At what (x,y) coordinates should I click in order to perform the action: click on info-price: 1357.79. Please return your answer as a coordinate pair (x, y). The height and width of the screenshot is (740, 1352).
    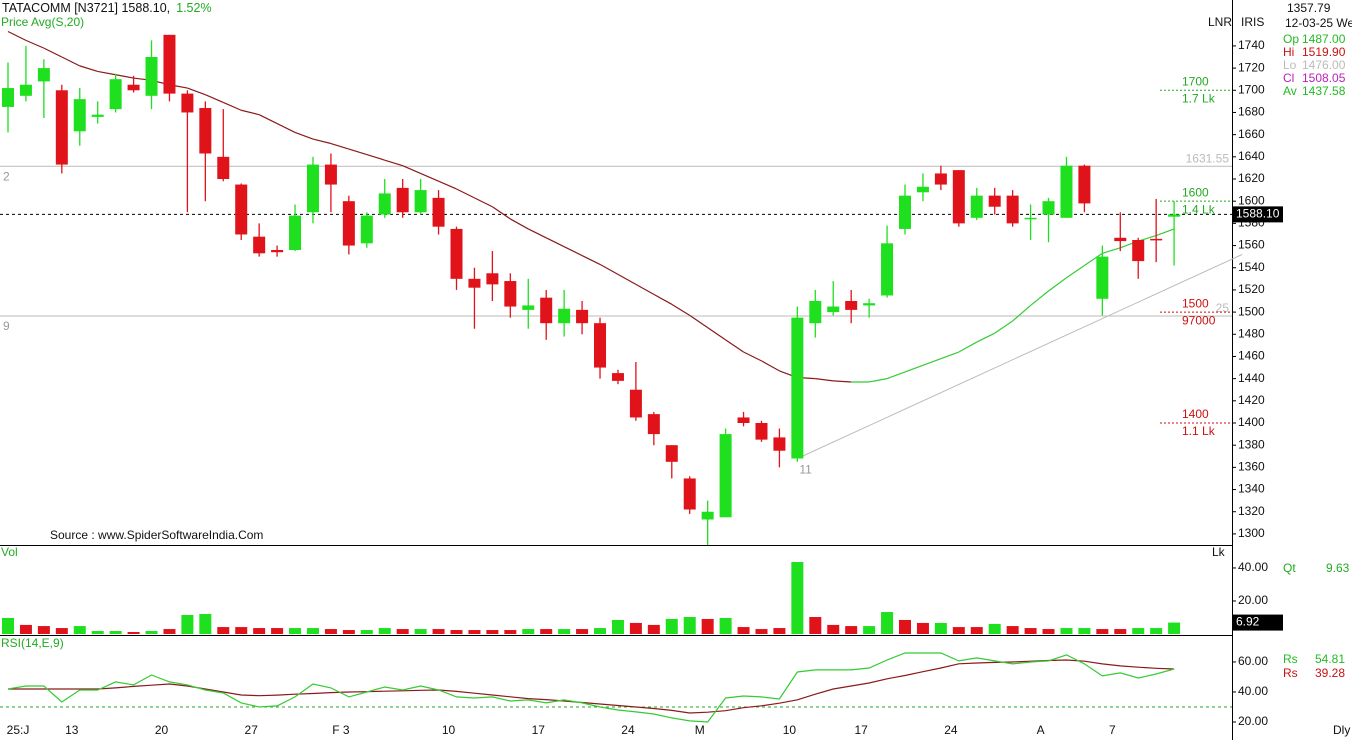
    Looking at the image, I should click on (1309, 8).